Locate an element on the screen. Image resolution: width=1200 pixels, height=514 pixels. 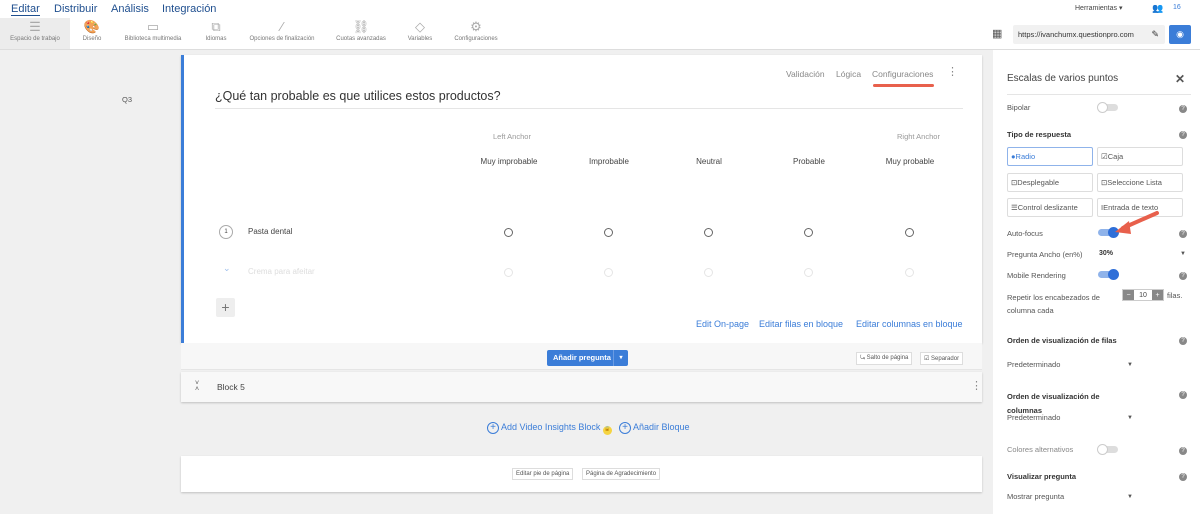
add-video-insights-link: + Add Video Insights Block 🔒 is located at coordinates (549, 428).